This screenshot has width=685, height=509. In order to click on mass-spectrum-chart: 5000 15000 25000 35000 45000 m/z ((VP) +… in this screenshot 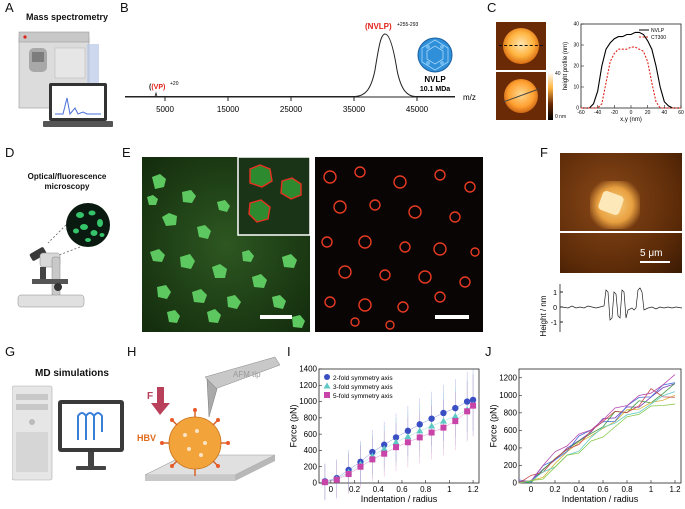, I will do `click(300, 68)`.